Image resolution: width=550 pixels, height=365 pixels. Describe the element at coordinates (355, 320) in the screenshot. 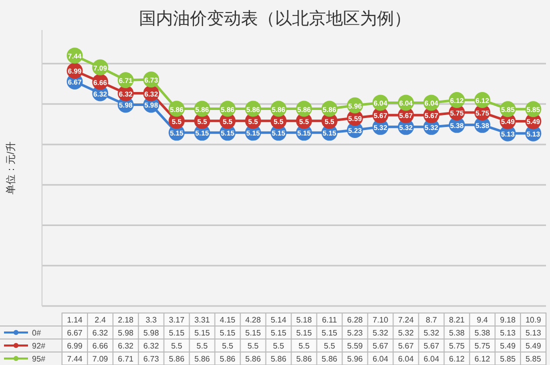

I see `x-tick-label: 6.28` at that location.